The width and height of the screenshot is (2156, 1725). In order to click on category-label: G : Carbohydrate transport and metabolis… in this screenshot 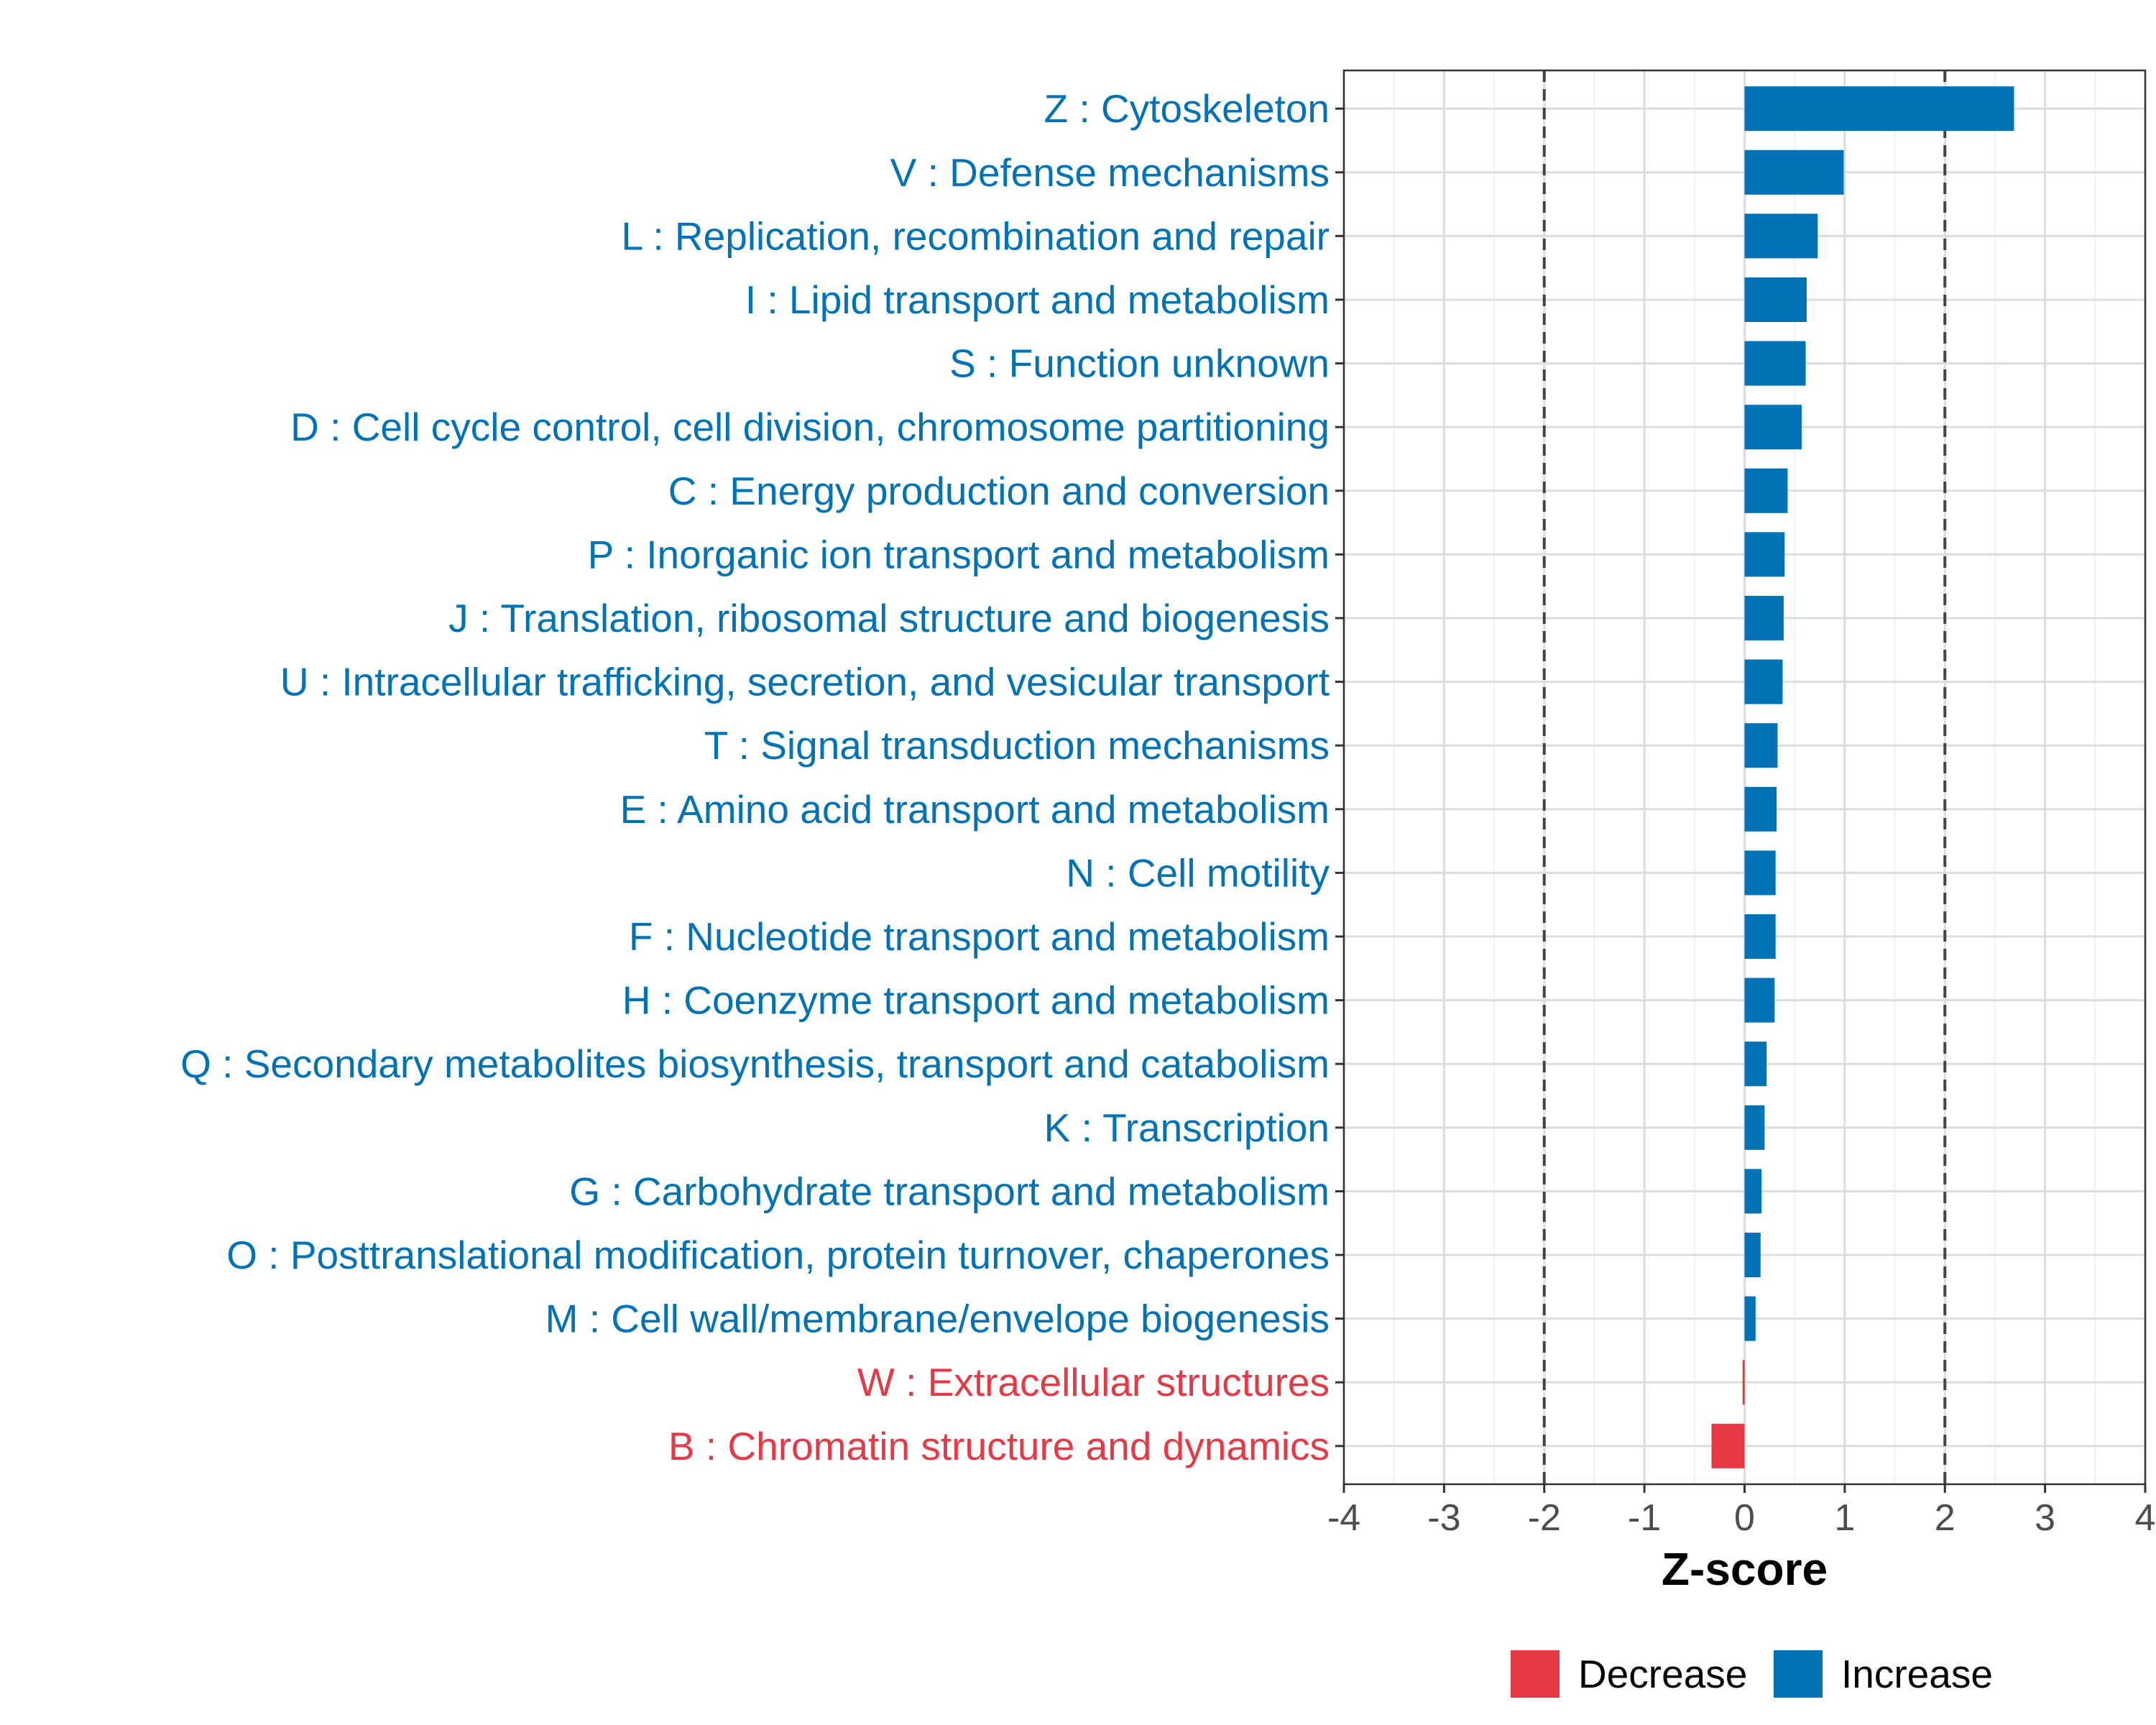, I will do `click(950, 1191)`.